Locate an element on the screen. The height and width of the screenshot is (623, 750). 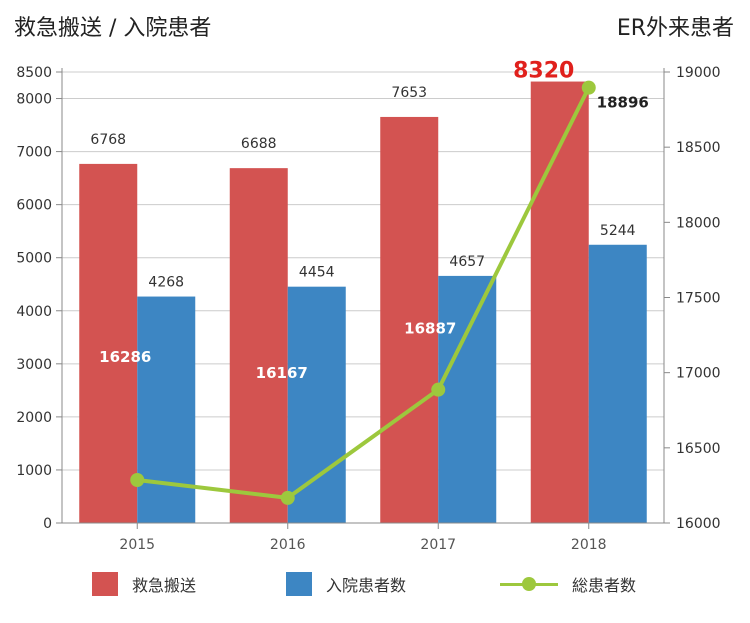
left-tick-label: 3000 is located at coordinates (34, 365).